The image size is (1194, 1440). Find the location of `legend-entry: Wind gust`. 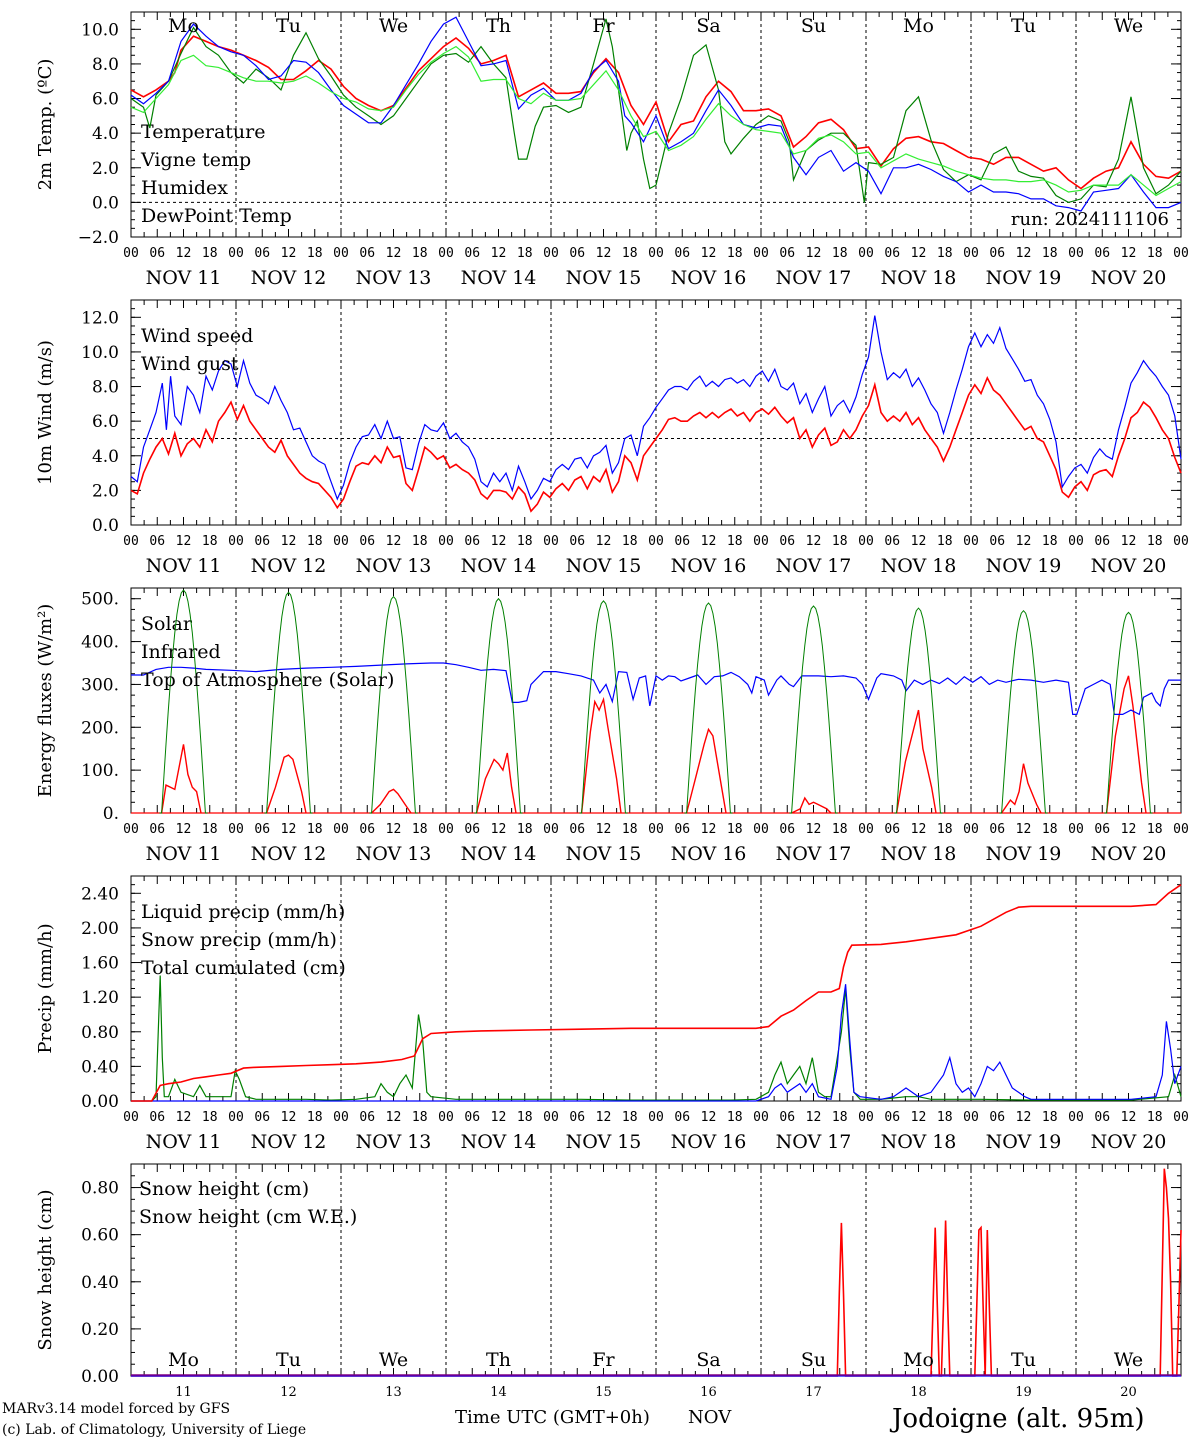

legend-entry: Wind gust is located at coordinates (190, 364).